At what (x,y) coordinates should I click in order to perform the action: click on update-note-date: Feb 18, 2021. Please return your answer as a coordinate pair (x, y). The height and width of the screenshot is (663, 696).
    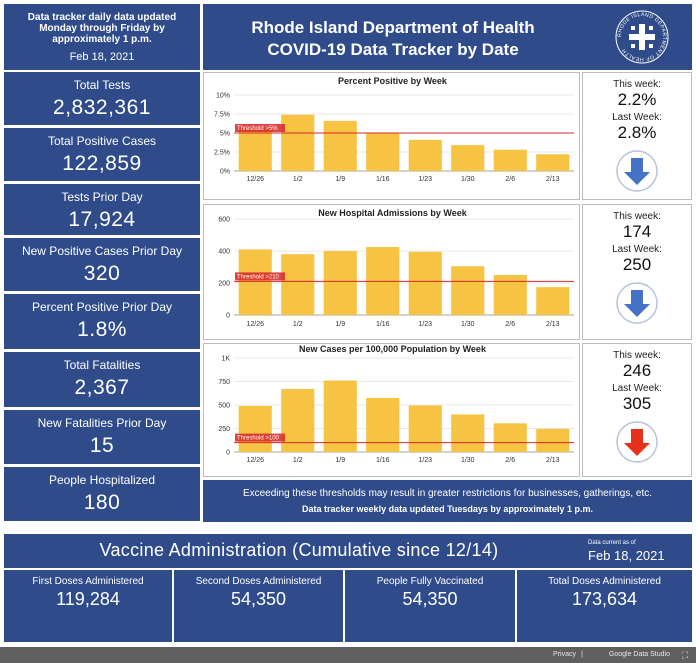
    Looking at the image, I should click on (102, 57).